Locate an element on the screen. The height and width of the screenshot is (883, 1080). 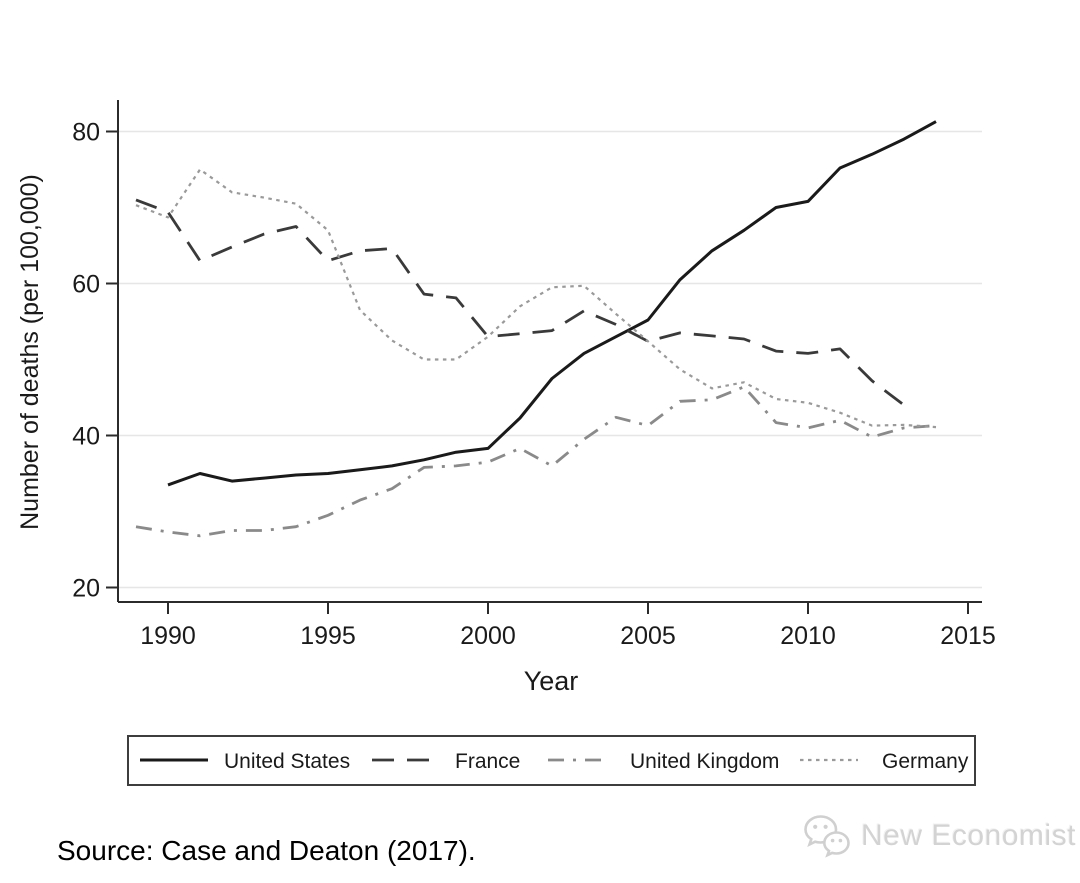
x-tick-label-2010: 2010 is located at coordinates (808, 636).